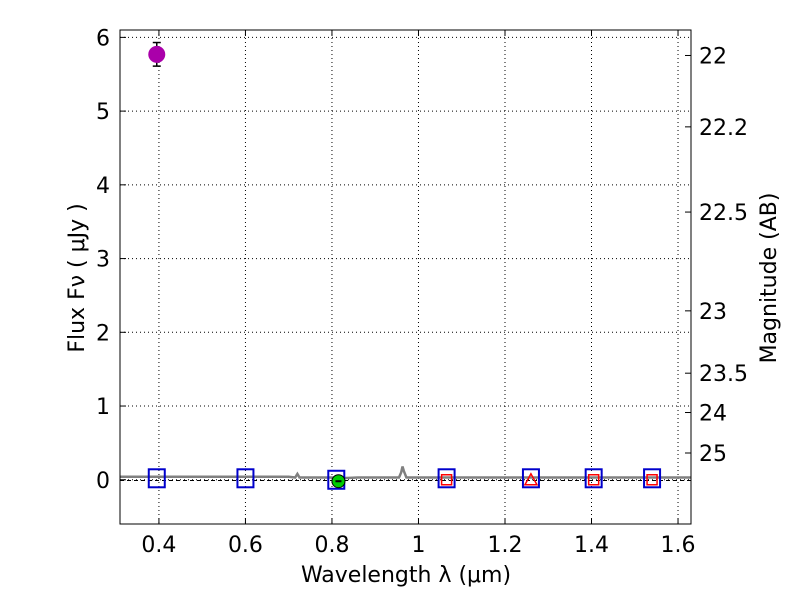  I want to click on spectrum-layer, so click(405, 473).